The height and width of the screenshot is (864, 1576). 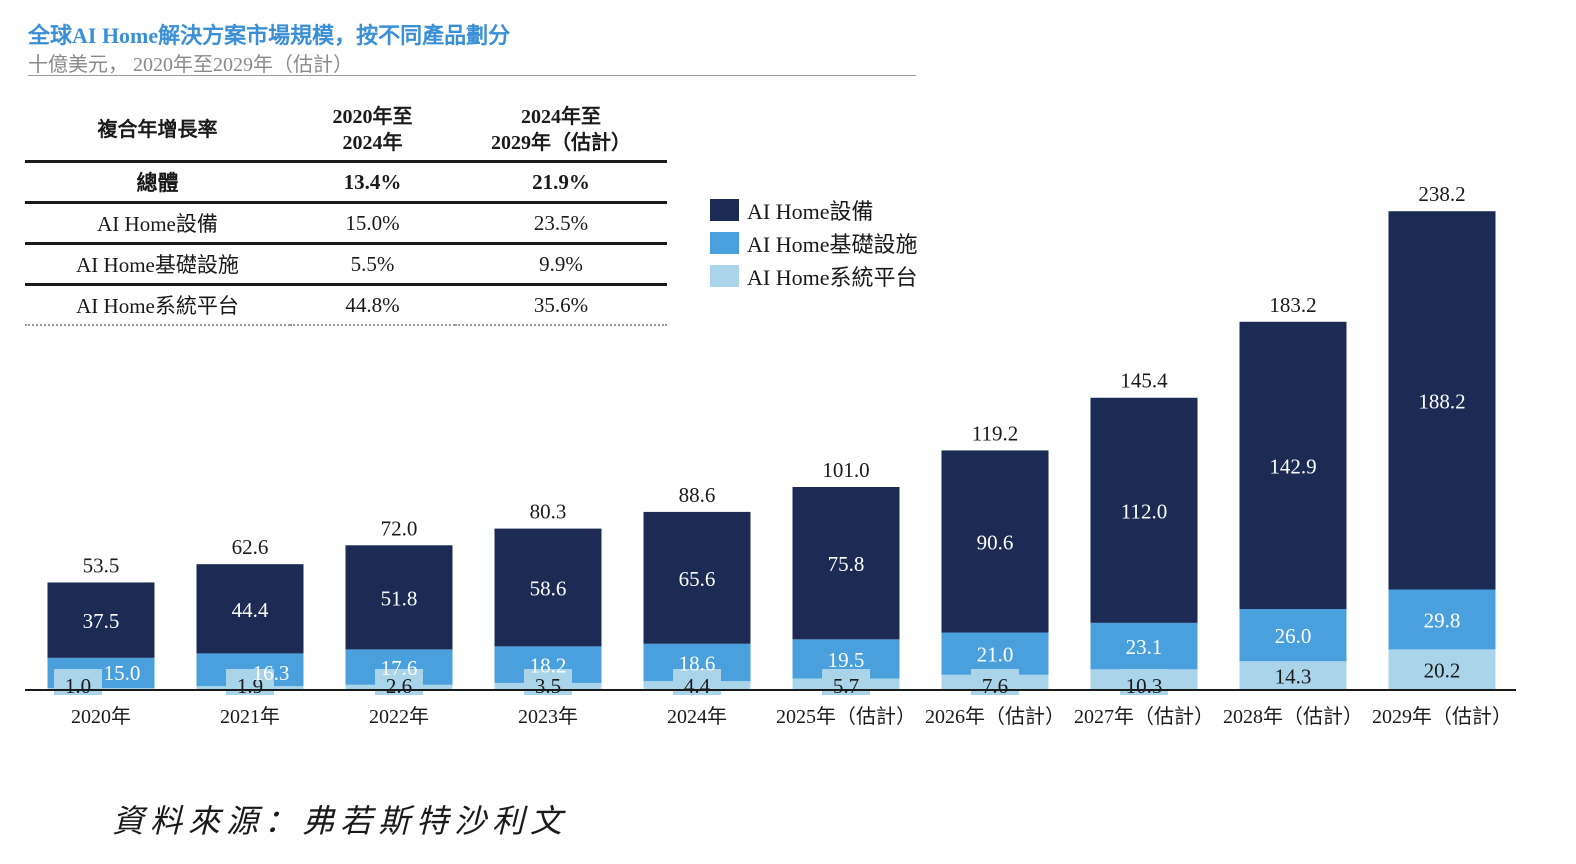 I want to click on cagr-header-period-2: 2024年至 2029年（估計）, so click(x=561, y=131).